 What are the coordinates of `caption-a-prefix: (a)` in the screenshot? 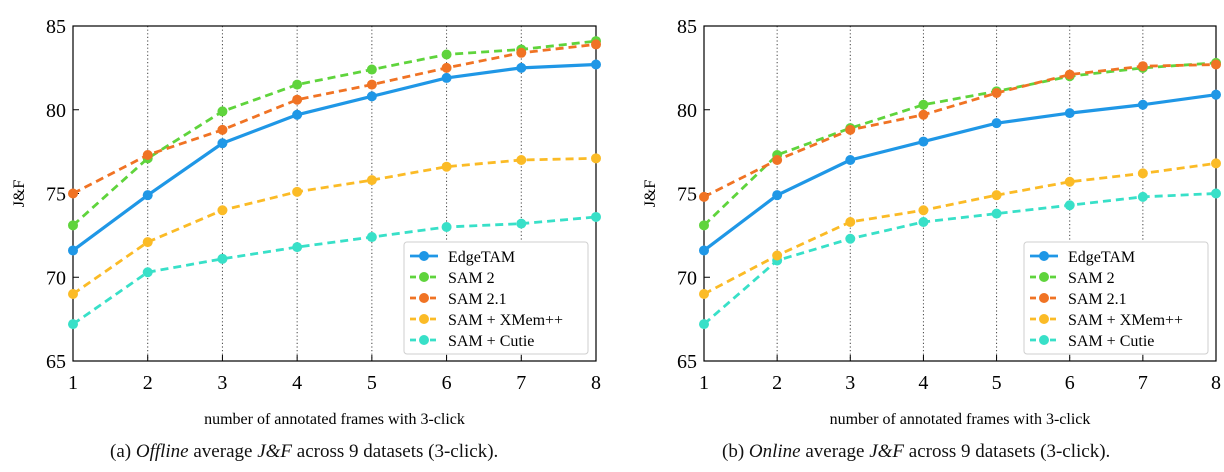 It's located at (123, 451).